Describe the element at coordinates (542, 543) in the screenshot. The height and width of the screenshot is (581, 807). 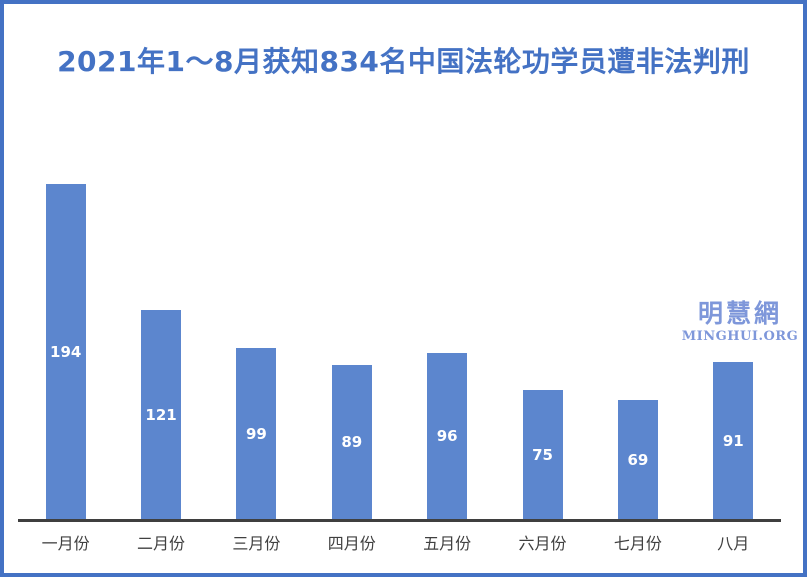
I see `x-axis-label-六月份: 六月份` at that location.